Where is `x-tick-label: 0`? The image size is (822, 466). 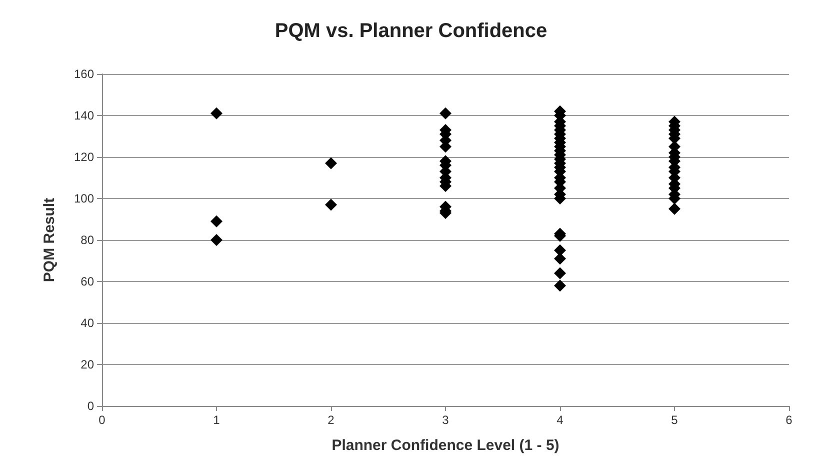 x-tick-label: 0 is located at coordinates (102, 420).